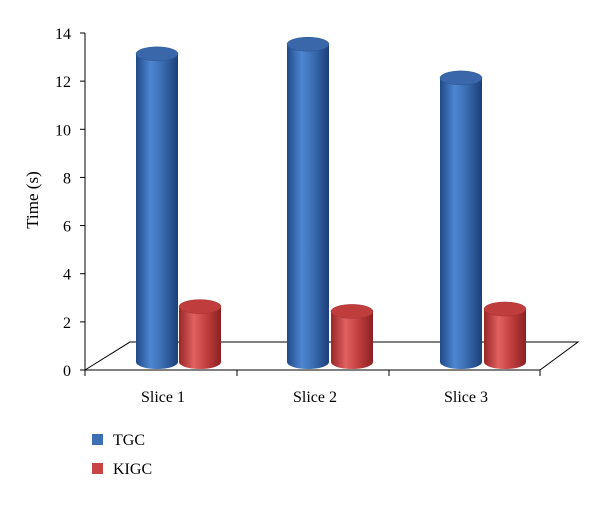 This screenshot has height=505, width=600. What do you see at coordinates (63, 34) in the screenshot?
I see `y-tick-label: 14` at bounding box center [63, 34].